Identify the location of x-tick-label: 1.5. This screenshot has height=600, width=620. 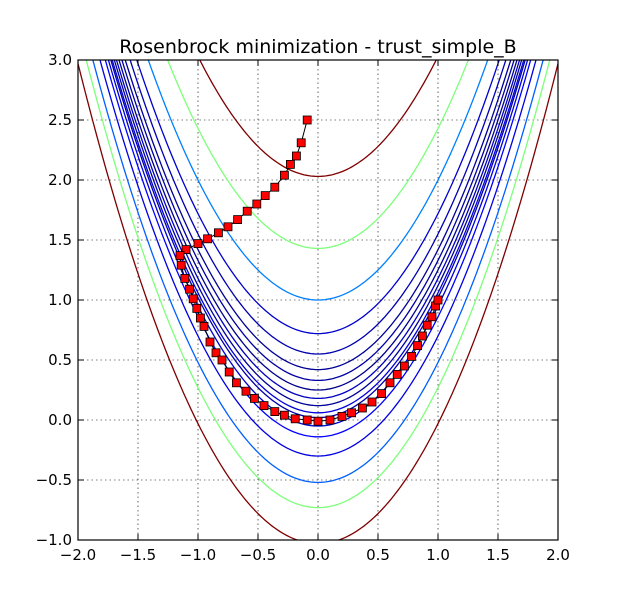
(498, 555).